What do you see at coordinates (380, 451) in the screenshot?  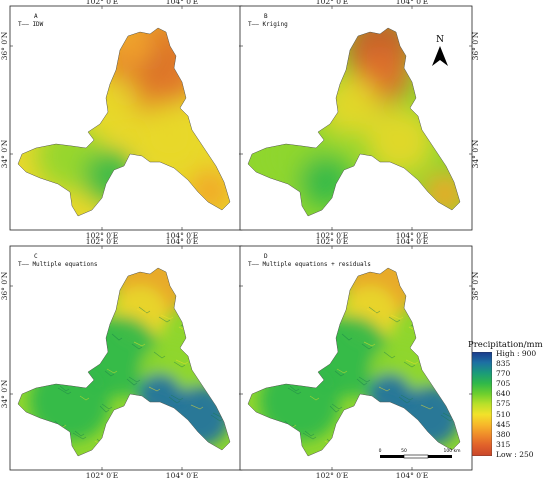 I see `scale-bar-label: 0` at bounding box center [380, 451].